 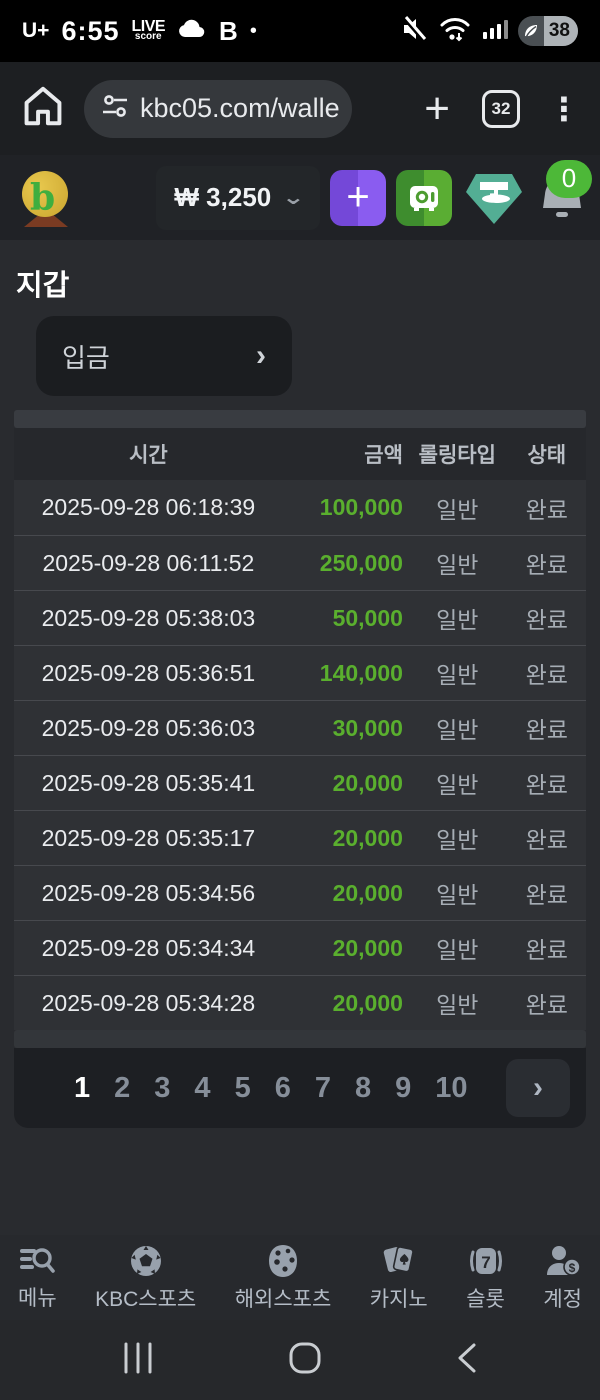 What do you see at coordinates (82, 1087) in the screenshot?
I see `page-number: 1` at bounding box center [82, 1087].